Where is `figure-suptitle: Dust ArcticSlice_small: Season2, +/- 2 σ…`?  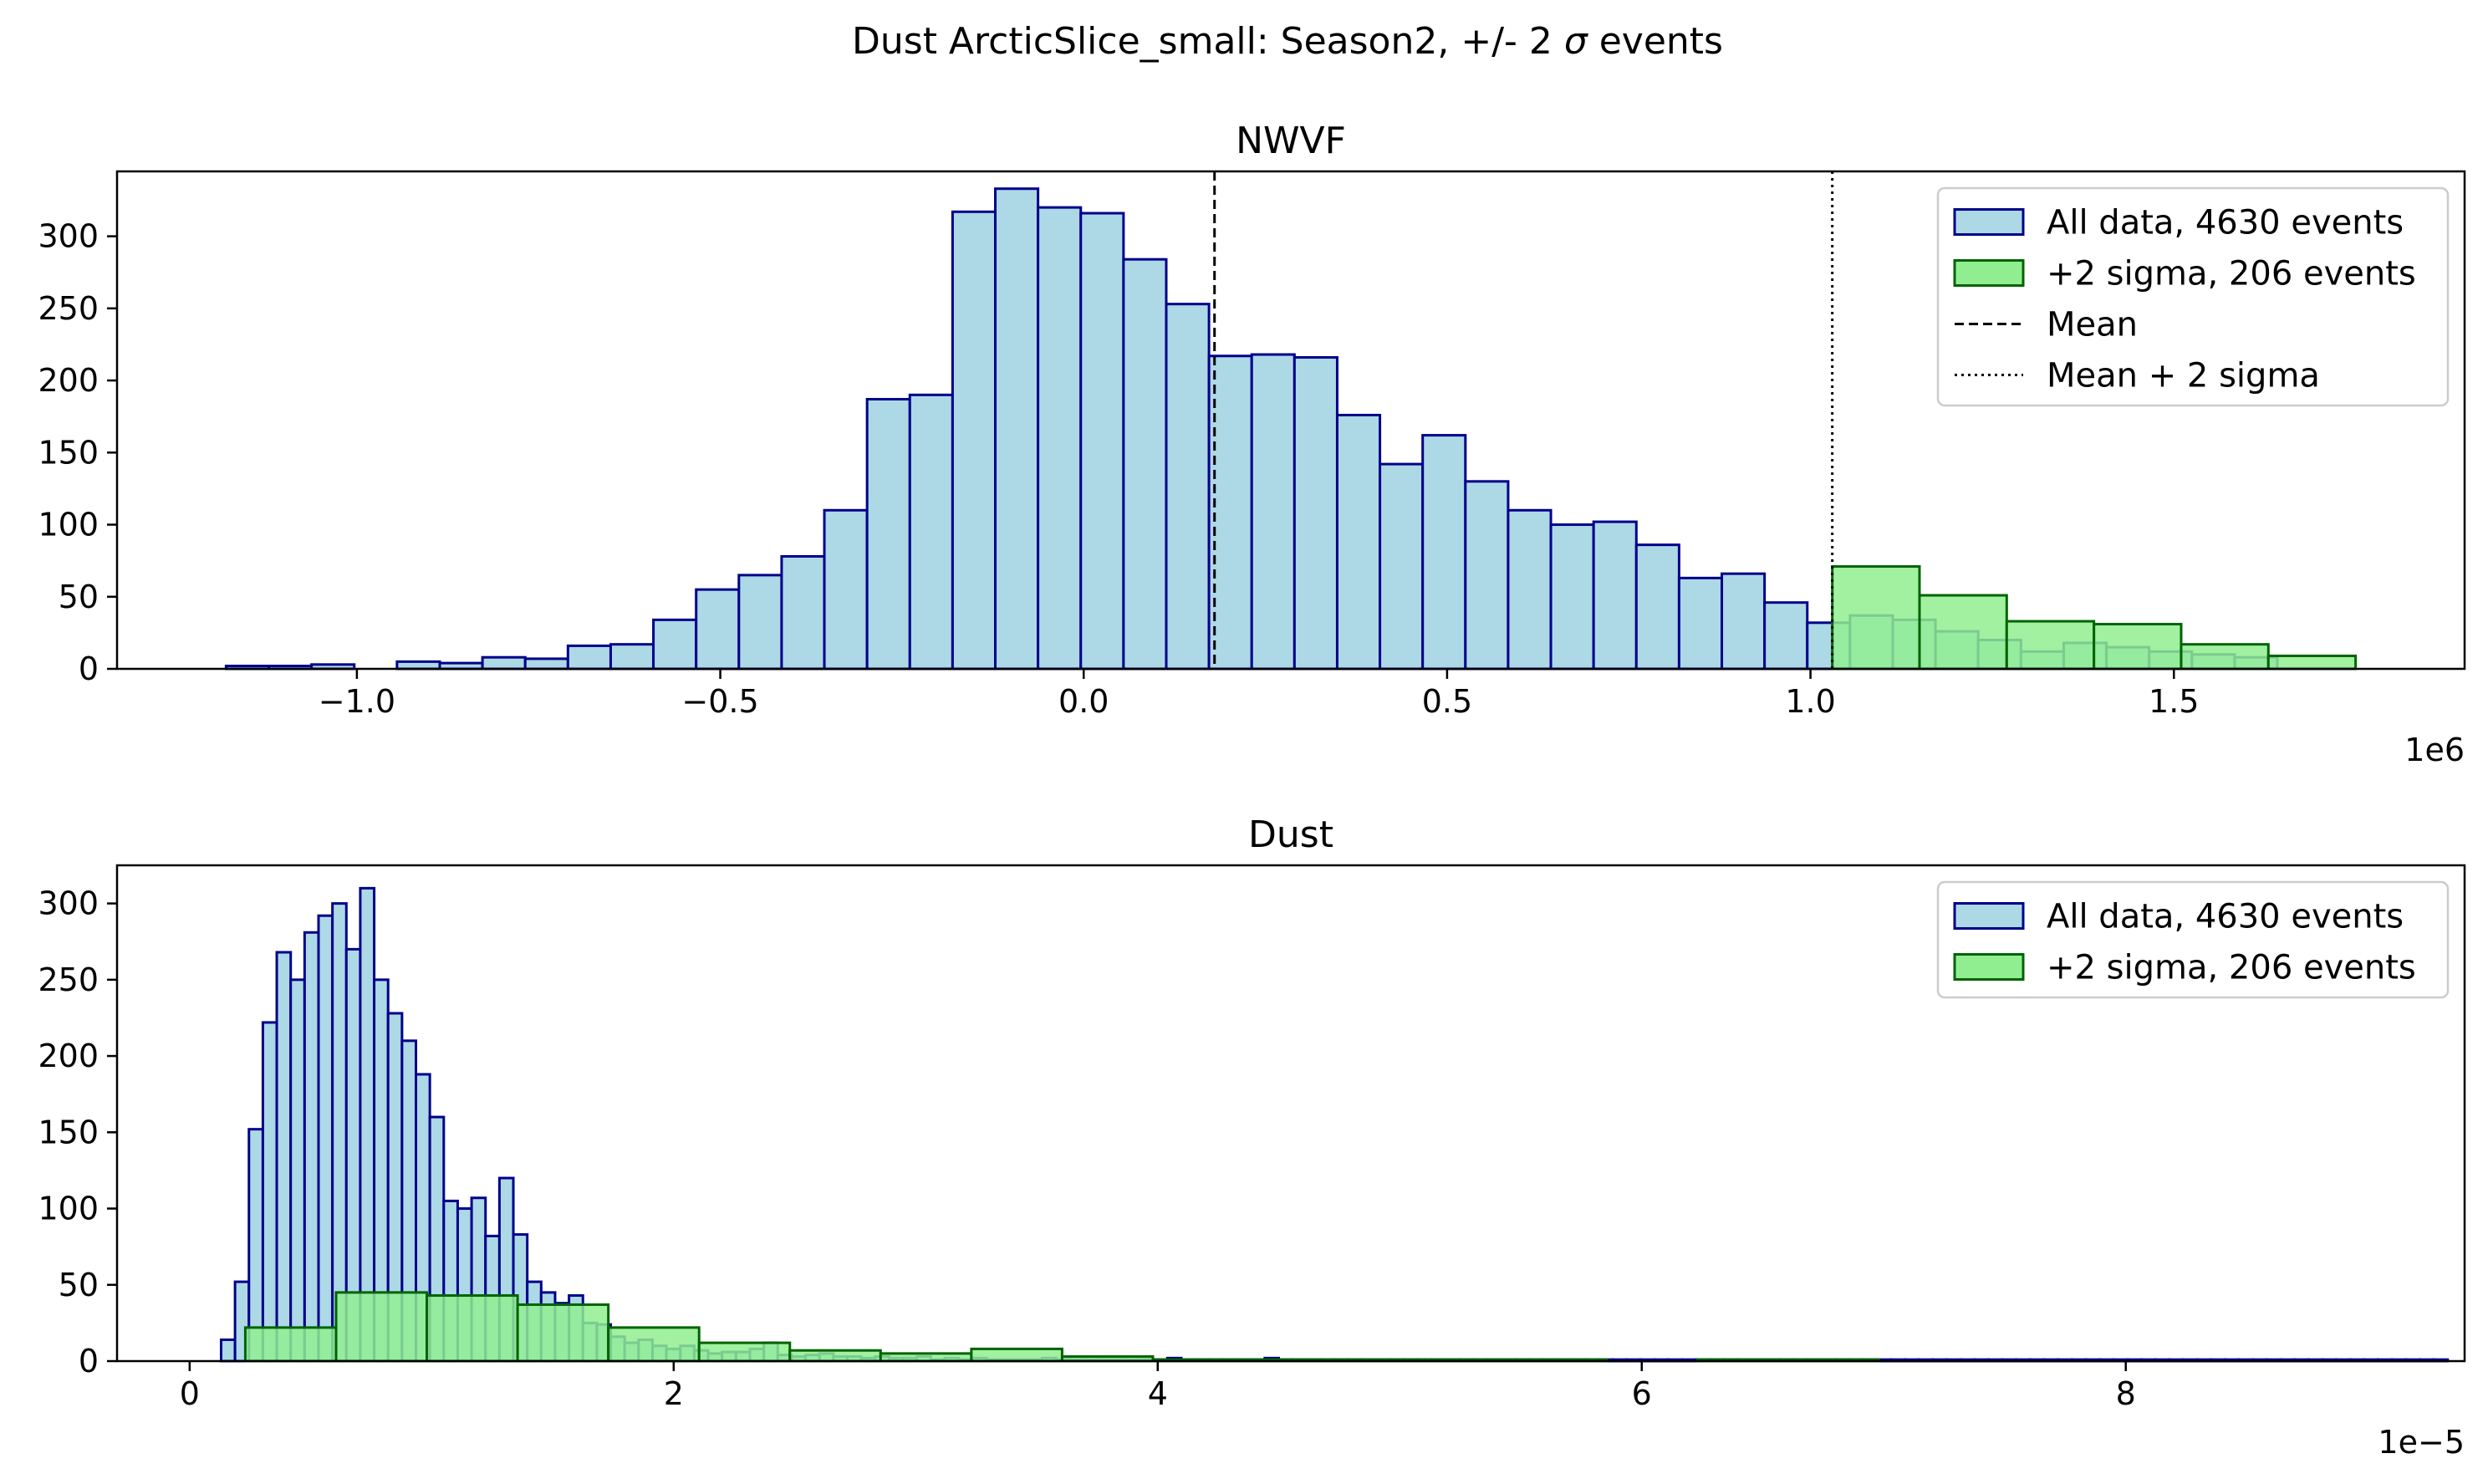
figure-suptitle: Dust ArcticSlice_small: Season2, +/- 2 σ… is located at coordinates (1287, 41).